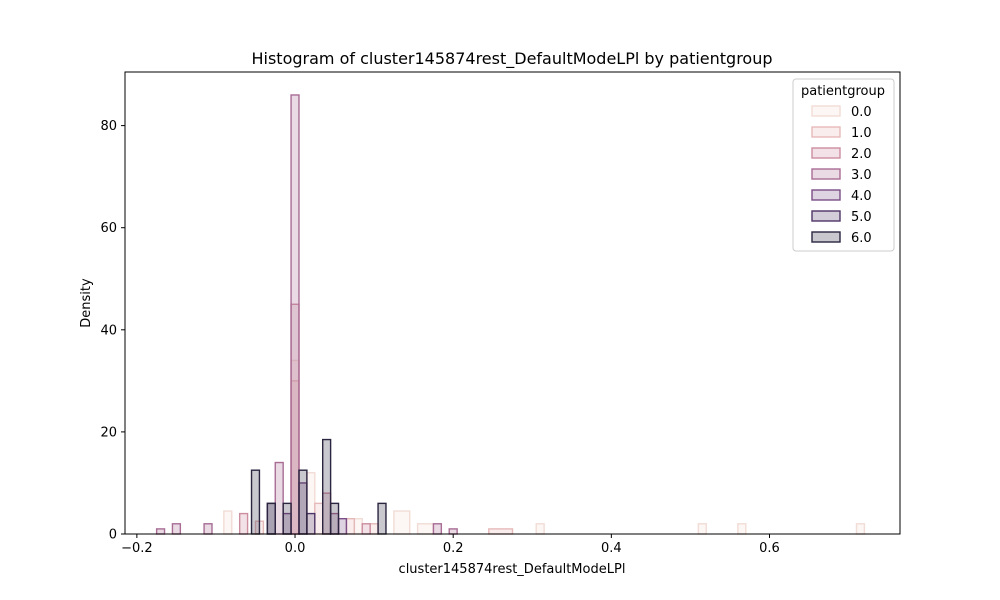 This screenshot has height=600, width=1000. What do you see at coordinates (843, 91) in the screenshot?
I see `legend-title: patientgroup` at bounding box center [843, 91].